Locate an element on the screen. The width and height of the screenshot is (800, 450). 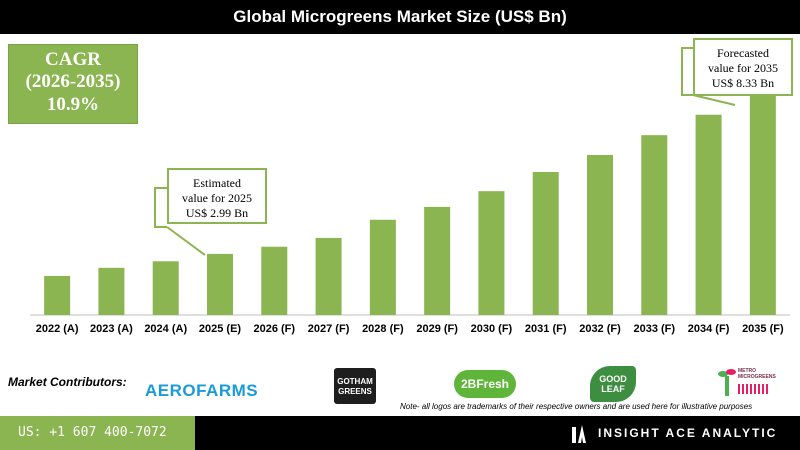
metro-text: METRO MICROGREENS is located at coordinates (757, 374).